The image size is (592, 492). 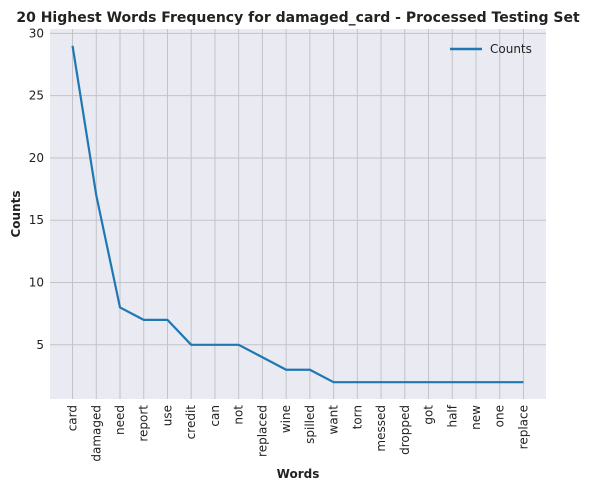 I want to click on y-axis-label: Counts, so click(x=16, y=213).